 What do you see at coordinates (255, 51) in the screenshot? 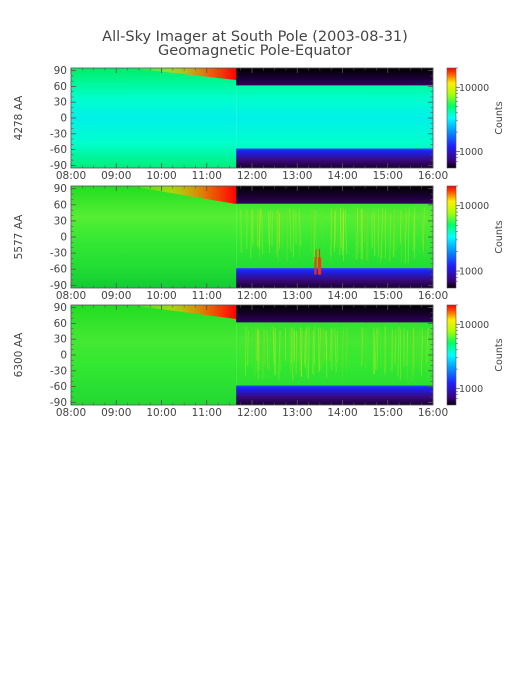
I see `chart-subtitle: Geomagnetic Pole-Equator` at bounding box center [255, 51].